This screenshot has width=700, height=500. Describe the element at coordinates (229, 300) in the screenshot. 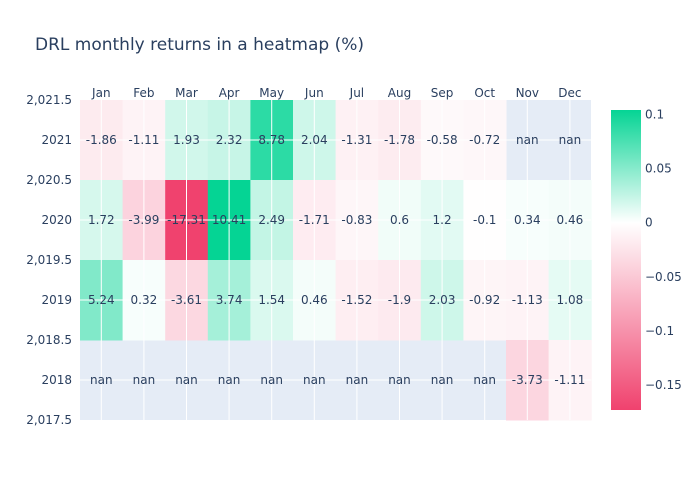

I see `cell-label: 3.74` at that location.